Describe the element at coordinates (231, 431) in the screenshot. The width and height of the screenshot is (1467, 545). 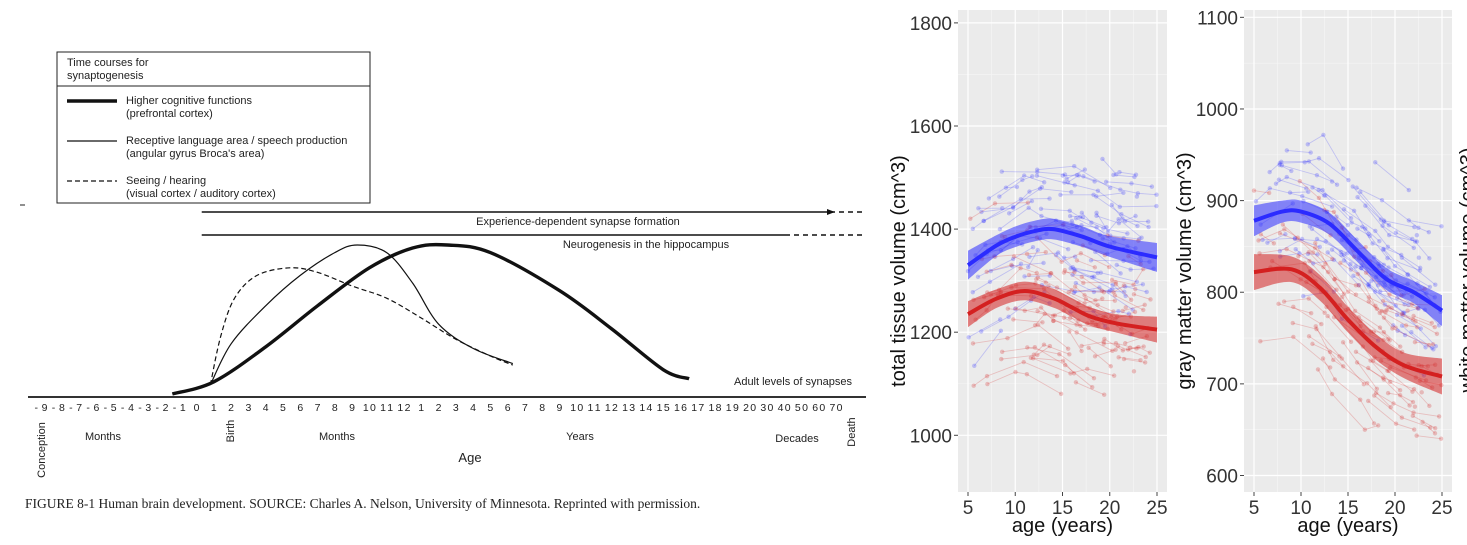
I see `period-label: Birth` at that location.